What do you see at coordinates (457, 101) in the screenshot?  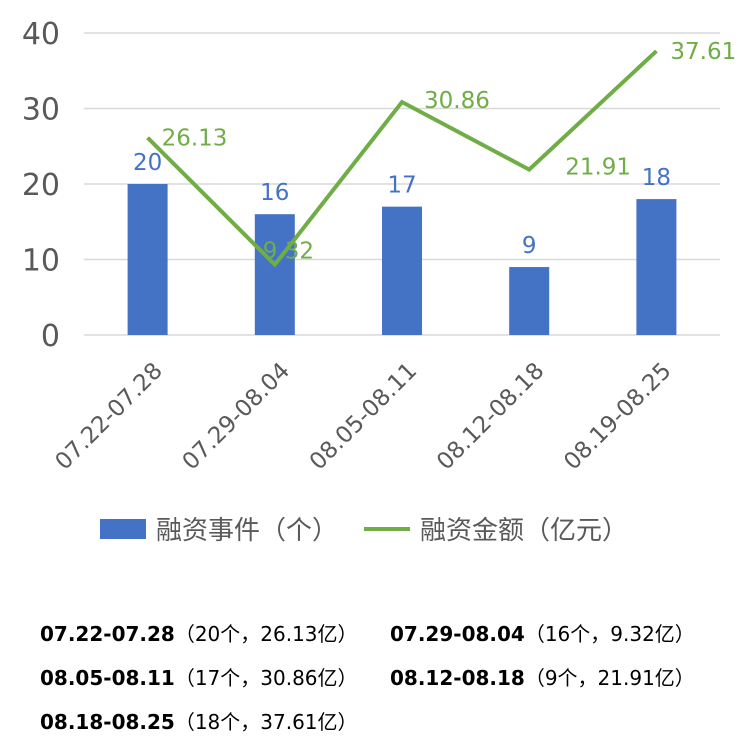 I see `line-value-label: 30.86` at bounding box center [457, 101].